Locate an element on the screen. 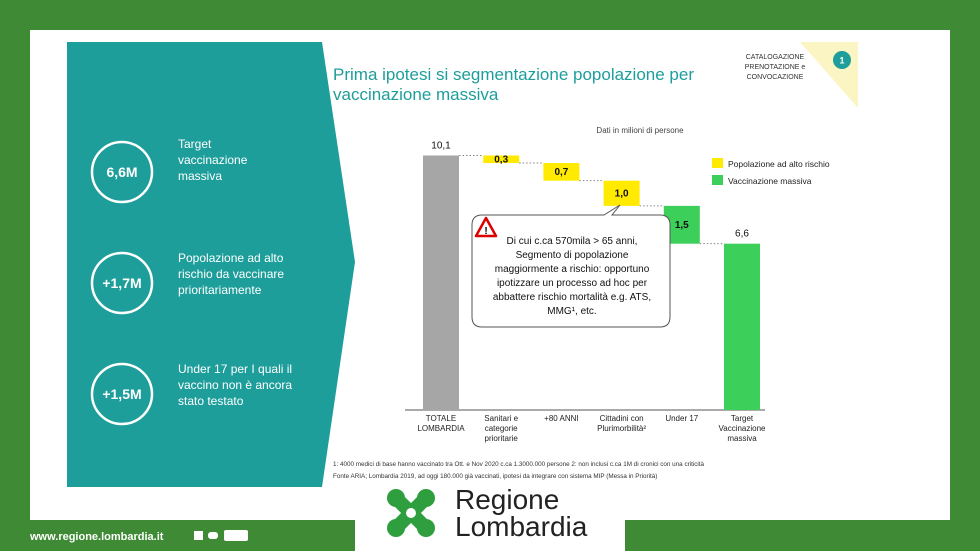 This screenshot has width=980, height=551. badge-label: +1,5M is located at coordinates (121, 394).